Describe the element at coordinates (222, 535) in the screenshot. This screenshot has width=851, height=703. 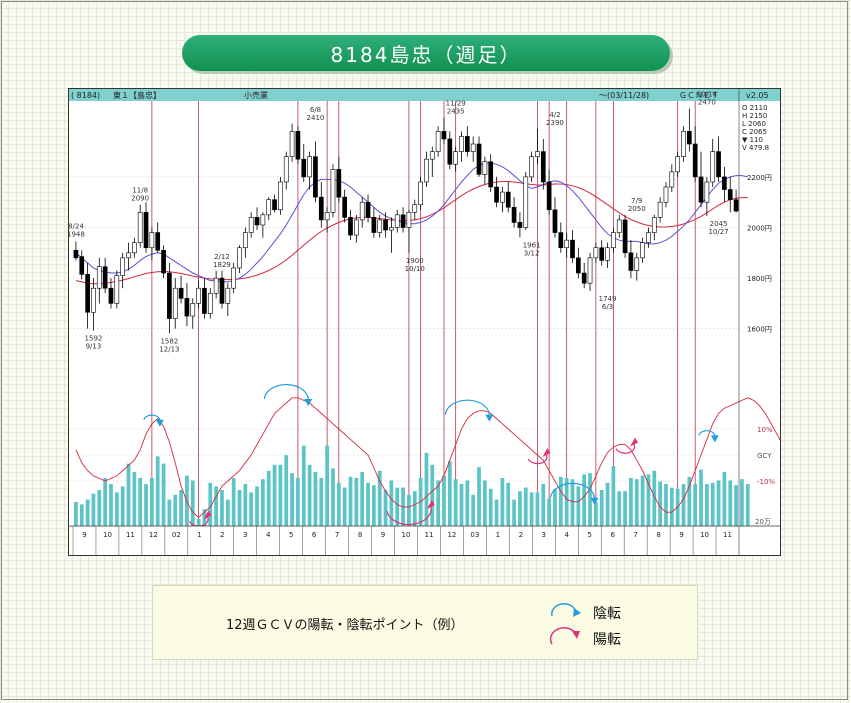
I see `x-tick-label: 2` at that location.